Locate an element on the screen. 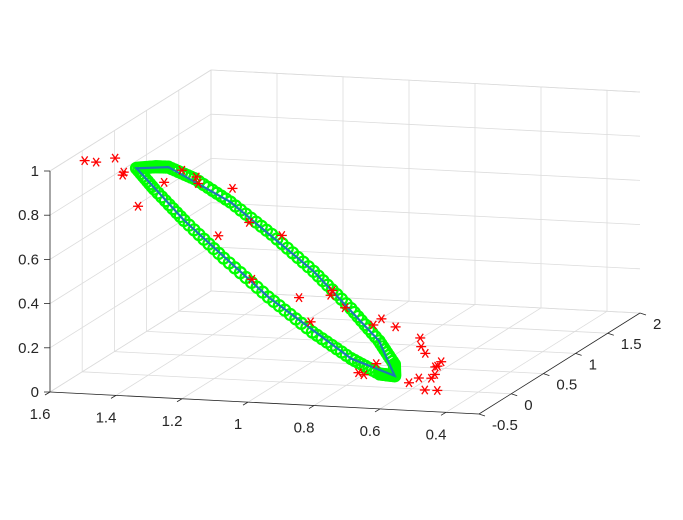 The width and height of the screenshot is (683, 520). y-tick-label: 0 is located at coordinates (528, 405).